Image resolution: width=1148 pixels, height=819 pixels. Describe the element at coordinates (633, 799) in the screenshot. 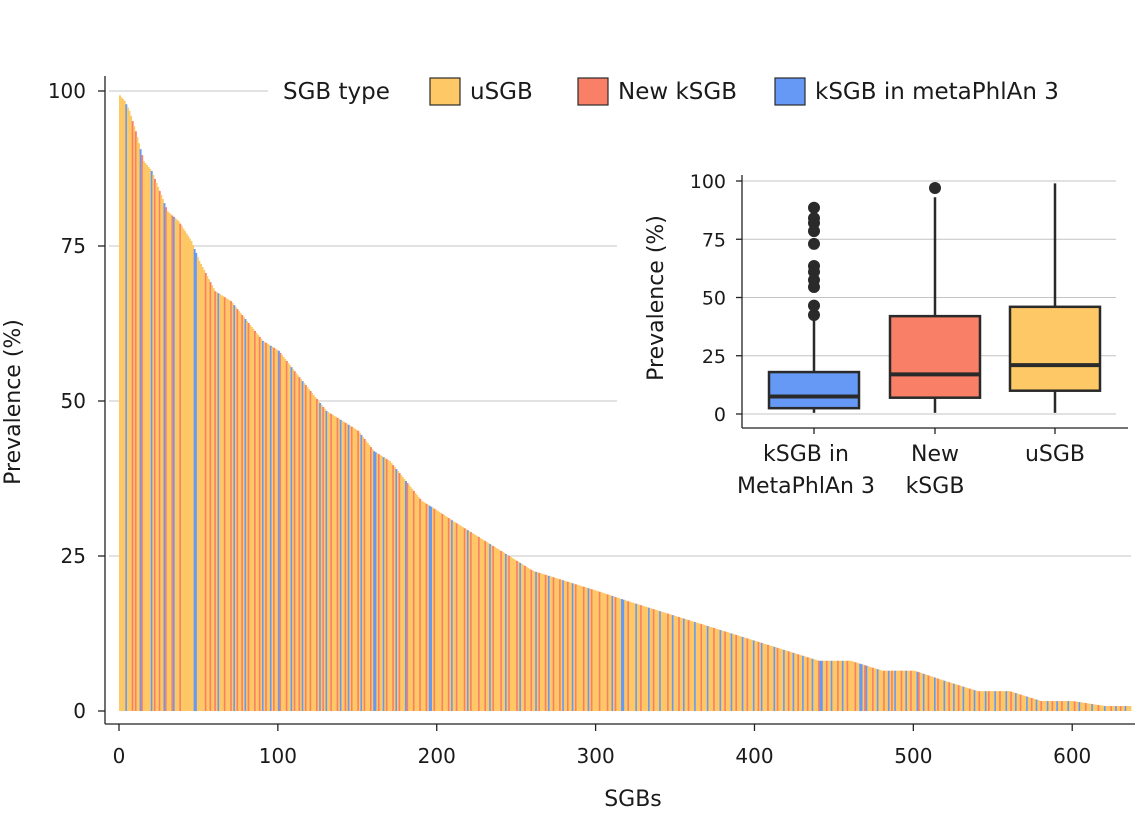

I see `x-axis-title: SGBs` at that location.